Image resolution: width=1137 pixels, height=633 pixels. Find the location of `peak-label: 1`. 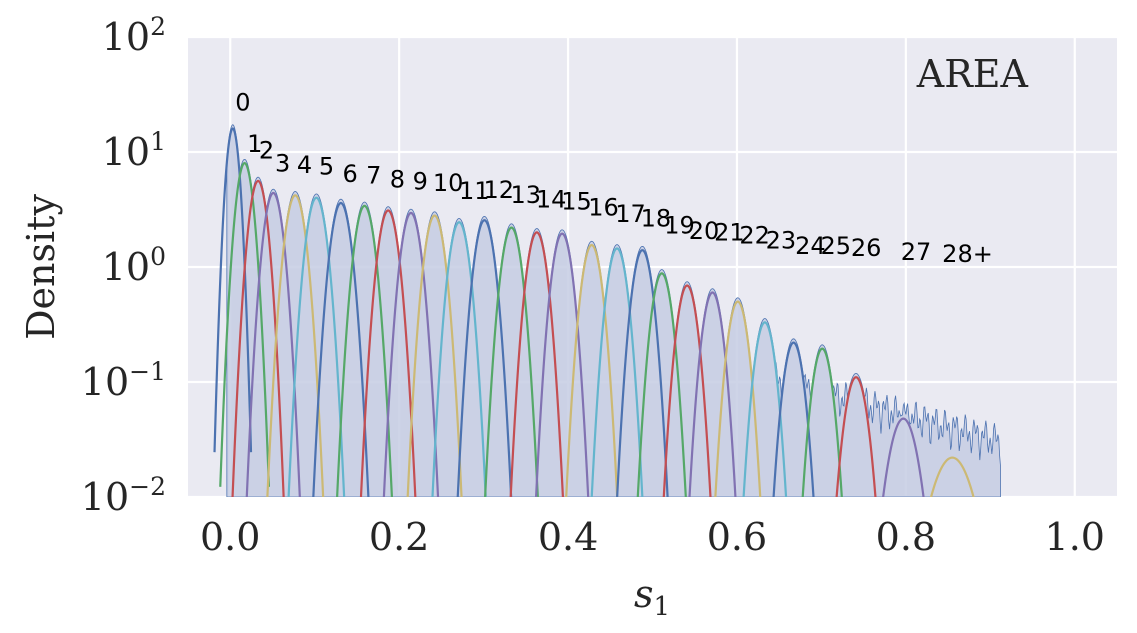

peak-label: 1 is located at coordinates (254, 144).